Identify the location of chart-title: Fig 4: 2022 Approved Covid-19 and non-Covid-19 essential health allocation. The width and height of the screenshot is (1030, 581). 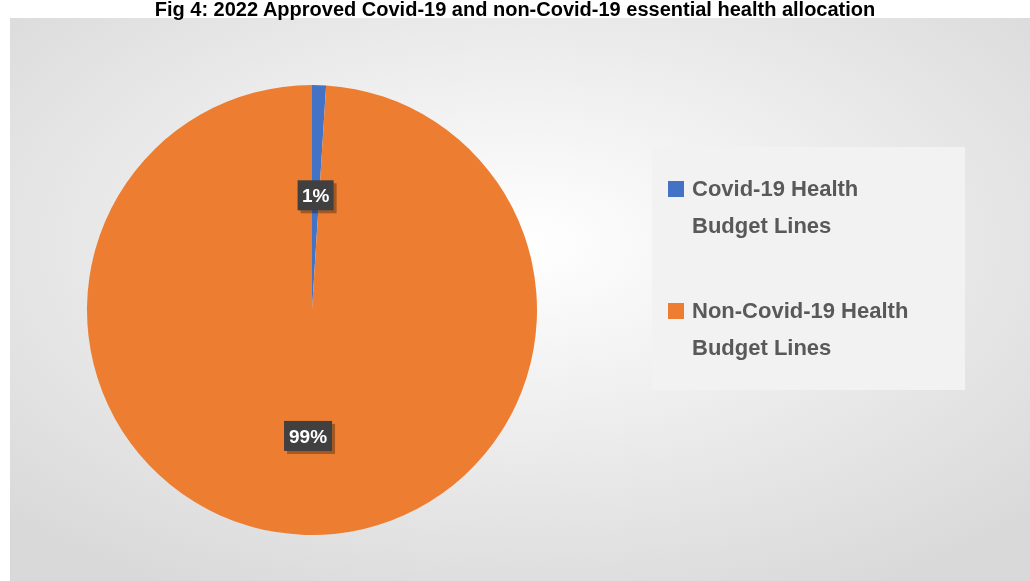
(515, 10).